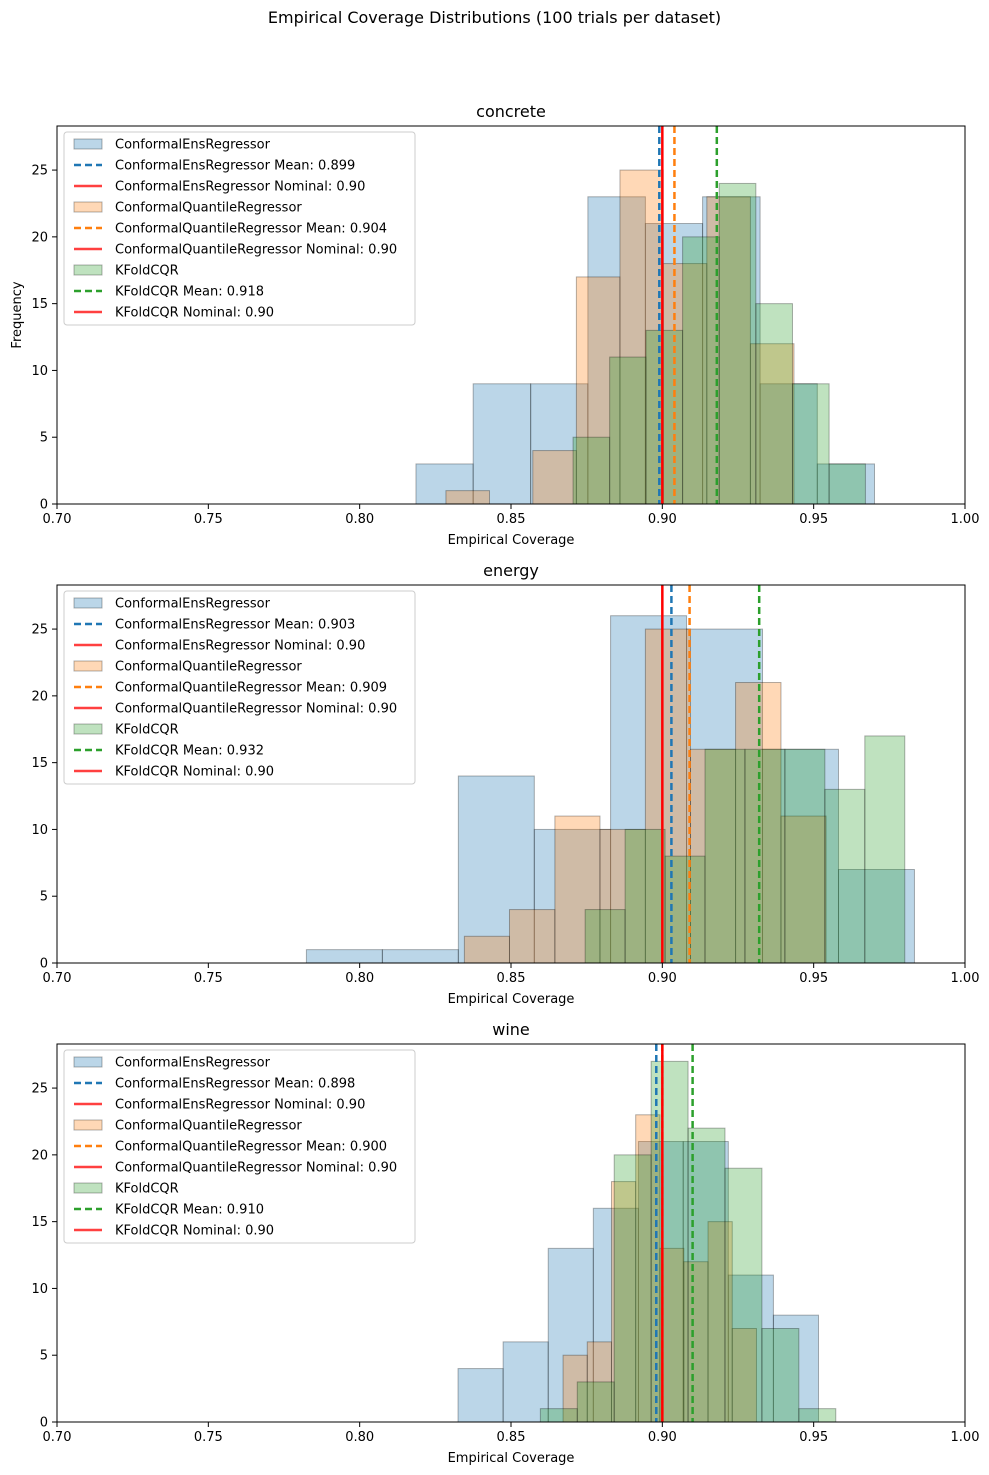 This screenshot has width=989, height=1475. Describe the element at coordinates (251, 1147) in the screenshot. I see `legend-label: ConformalQuantileRegressor Mean: 0.900` at that location.